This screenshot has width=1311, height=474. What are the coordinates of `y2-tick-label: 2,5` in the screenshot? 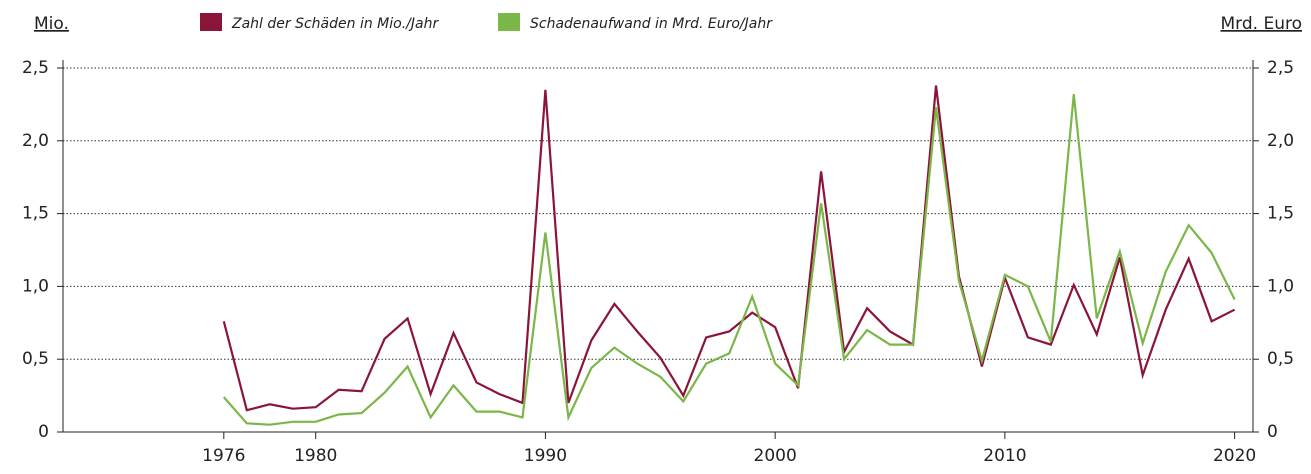 It's located at (1280, 68).